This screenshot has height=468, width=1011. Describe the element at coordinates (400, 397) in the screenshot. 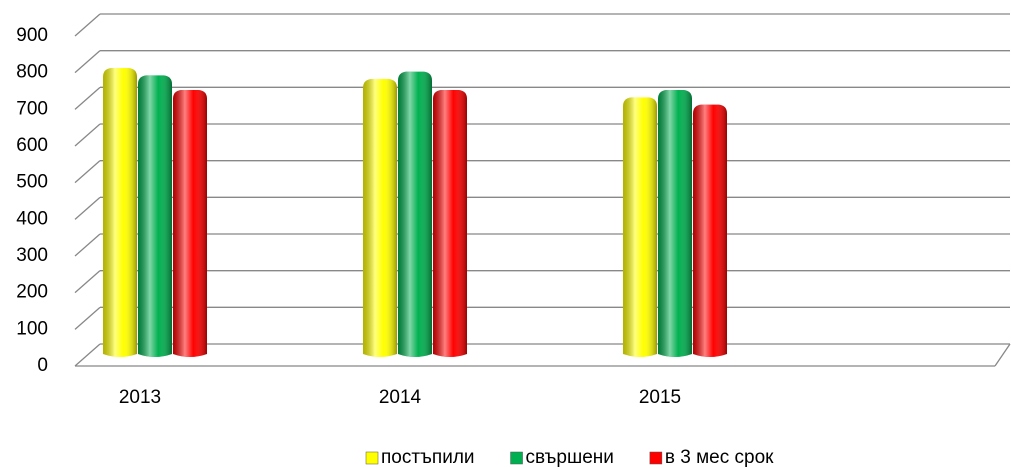

I see `x-tick-label: 2014` at that location.